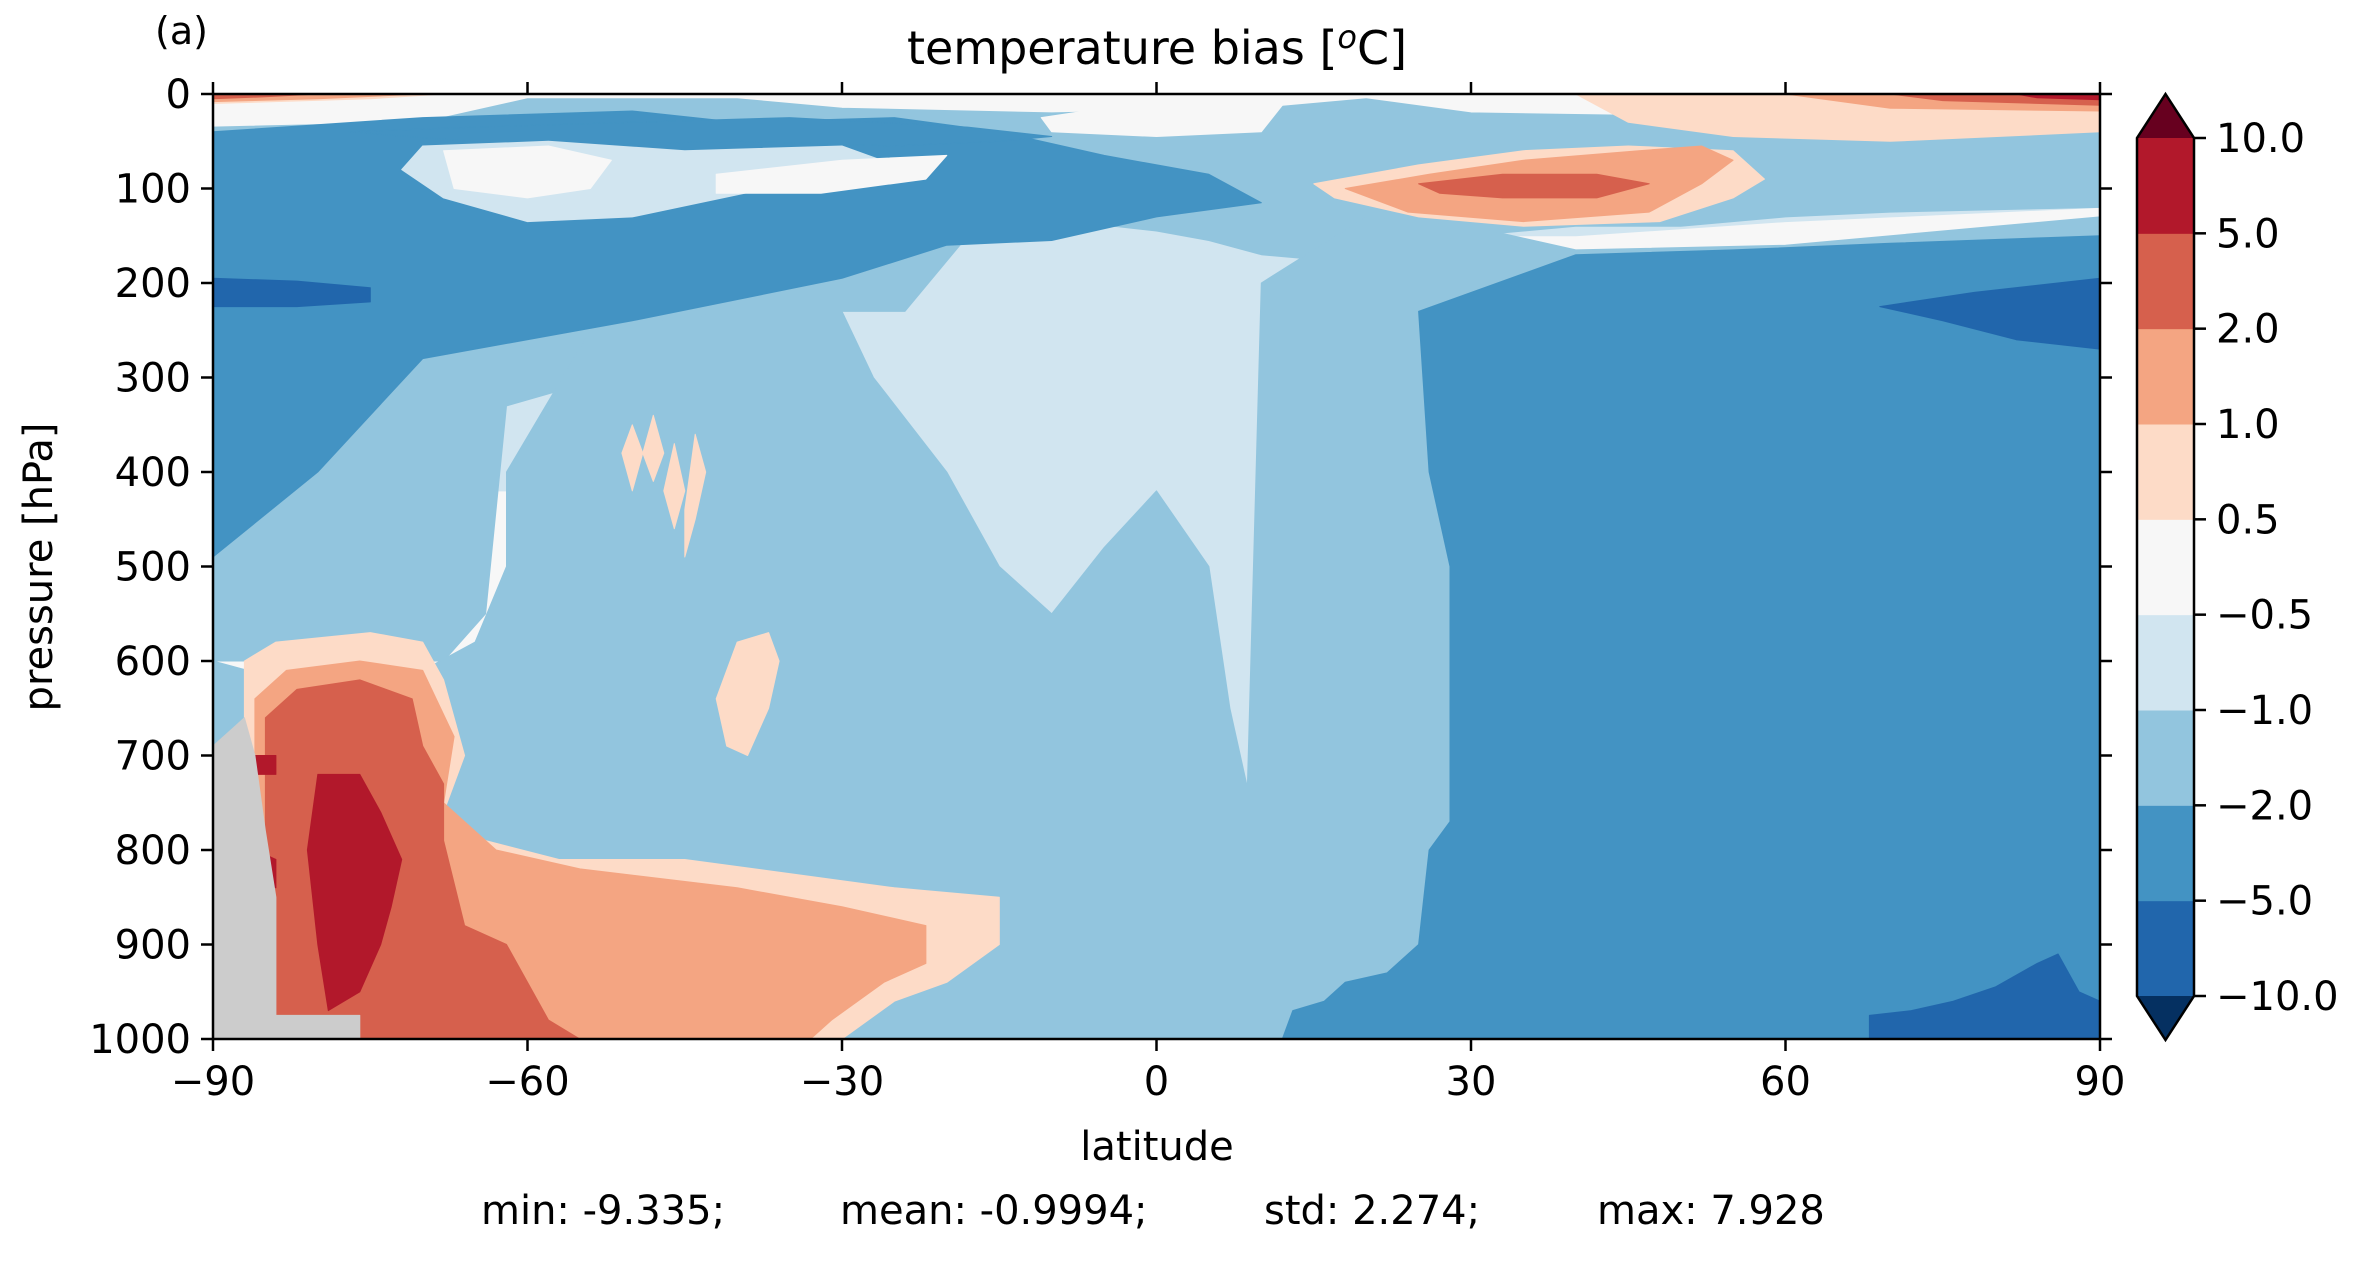 Image resolution: width=2362 pixels, height=1267 pixels. I want to click on x-tick-label: −60, so click(527, 1082).